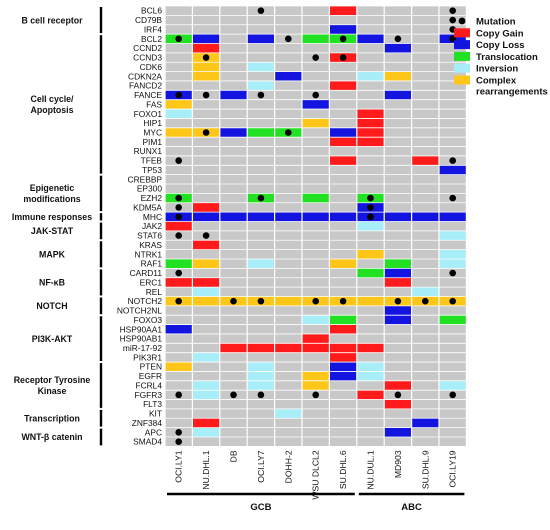  Describe the element at coordinates (147, 357) in the screenshot. I see `gene-label-PIK3R1: PIK3R1` at that location.